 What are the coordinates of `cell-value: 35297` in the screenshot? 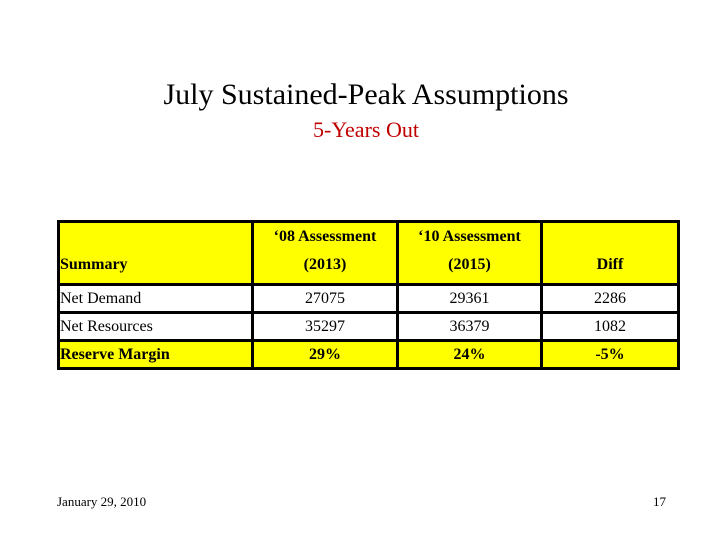 It's located at (325, 326).